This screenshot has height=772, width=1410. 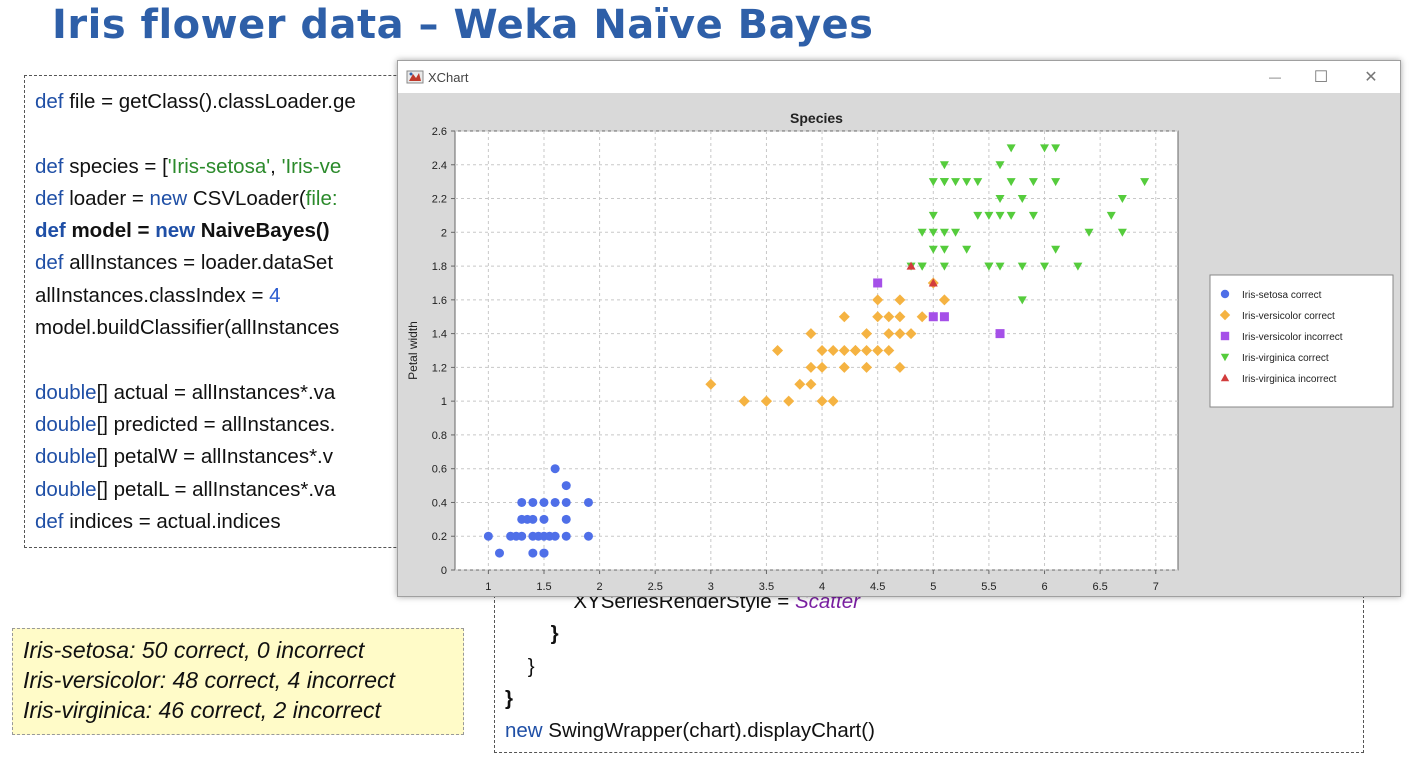 What do you see at coordinates (439, 301) in the screenshot?
I see `y-tick-label: 1.6` at bounding box center [439, 301].